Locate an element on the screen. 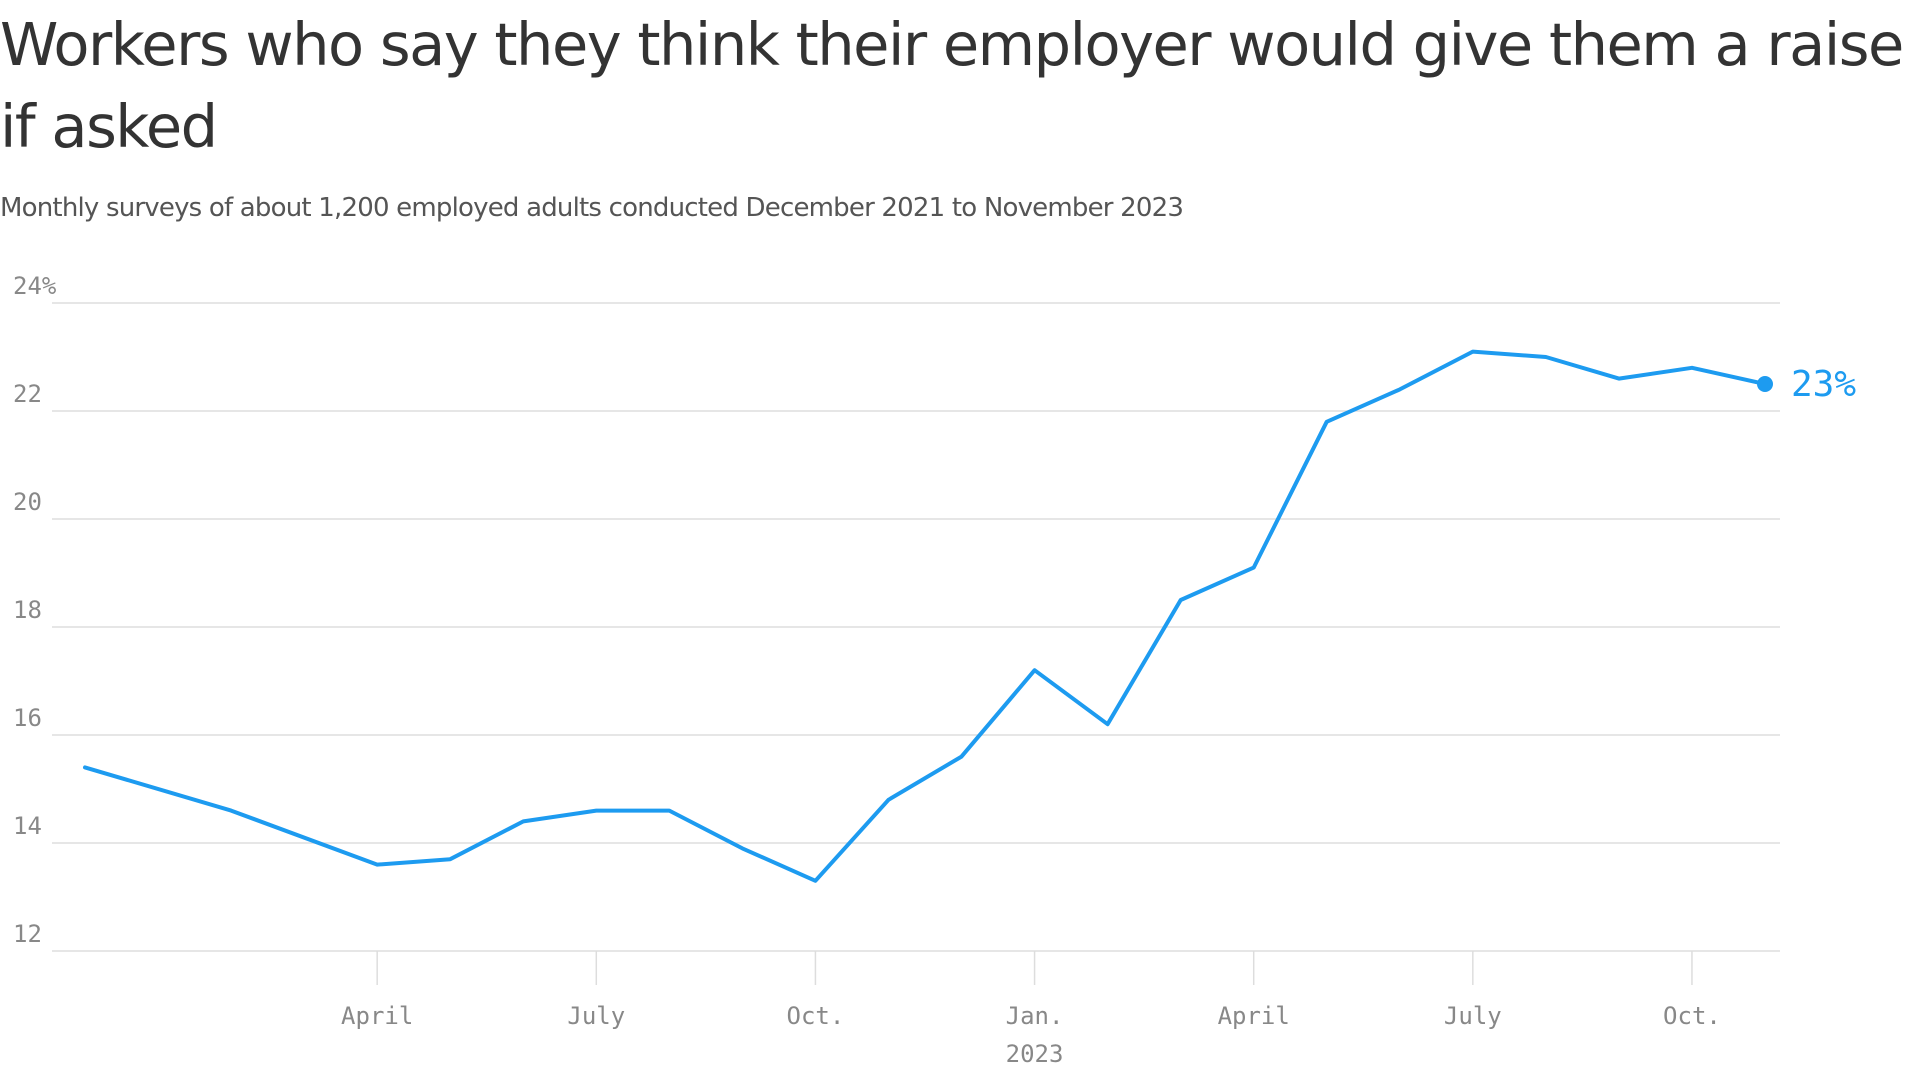 The width and height of the screenshot is (1920, 1080). x-axis-labels: April July Oct. Jan. 2023 April July Oct. is located at coordinates (1031, 1035).